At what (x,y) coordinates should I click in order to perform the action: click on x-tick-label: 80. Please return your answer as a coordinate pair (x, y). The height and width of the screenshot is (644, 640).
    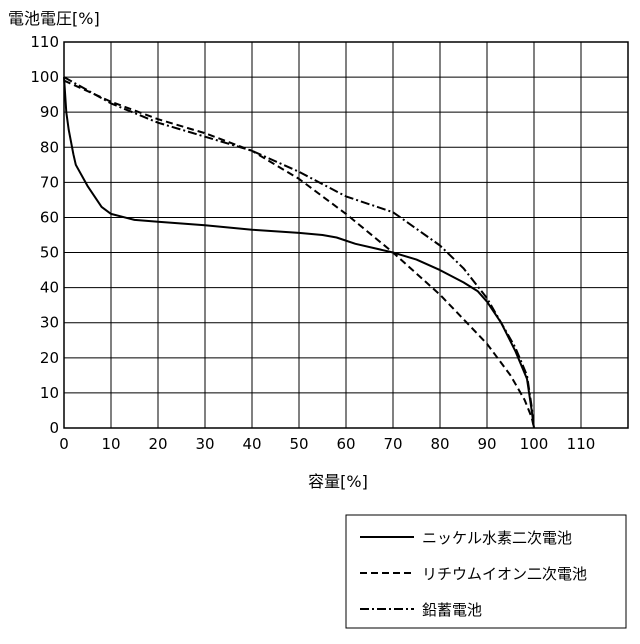
    Looking at the image, I should click on (439, 444).